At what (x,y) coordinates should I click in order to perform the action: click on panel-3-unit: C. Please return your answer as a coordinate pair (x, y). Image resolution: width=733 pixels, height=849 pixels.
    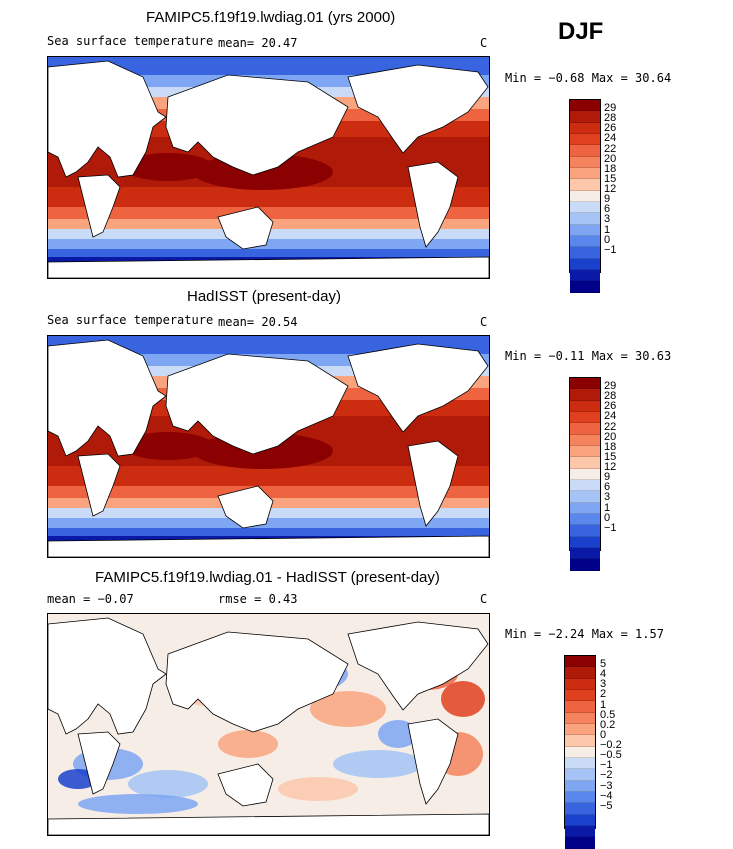
    Looking at the image, I should click on (484, 599).